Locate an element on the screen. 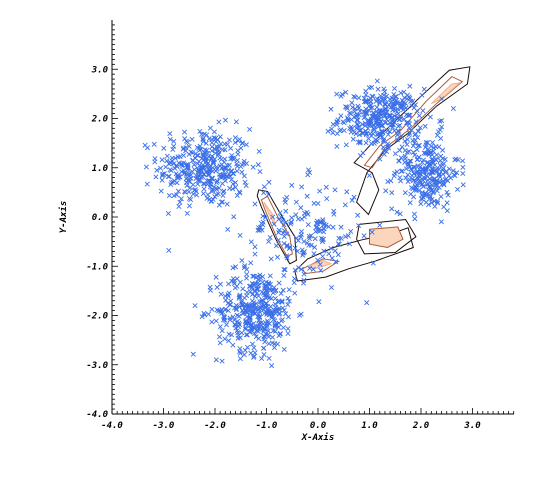  y-tick-label-0: -4.0 is located at coordinates (97, 415).